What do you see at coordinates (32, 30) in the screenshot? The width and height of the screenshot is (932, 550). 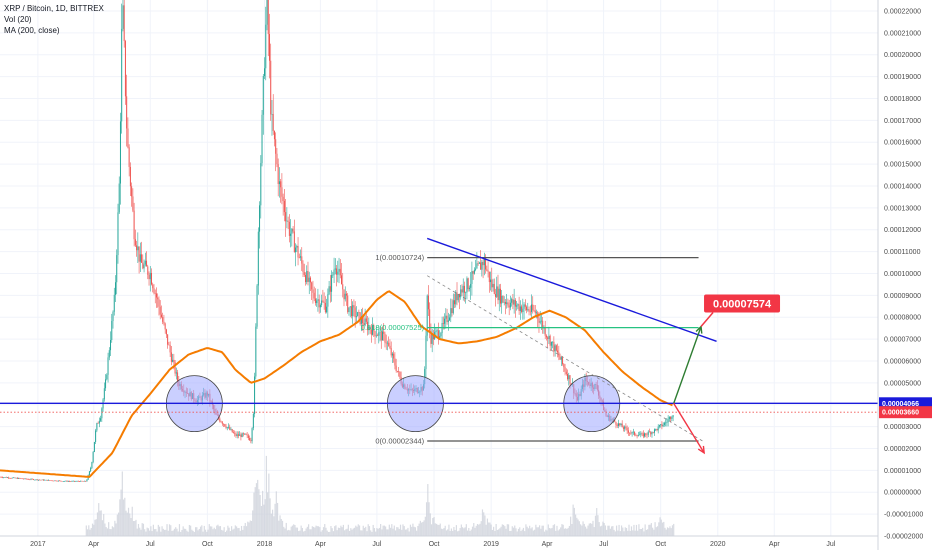 I see `ma-indicator-label: MA (200, close)` at bounding box center [32, 30].